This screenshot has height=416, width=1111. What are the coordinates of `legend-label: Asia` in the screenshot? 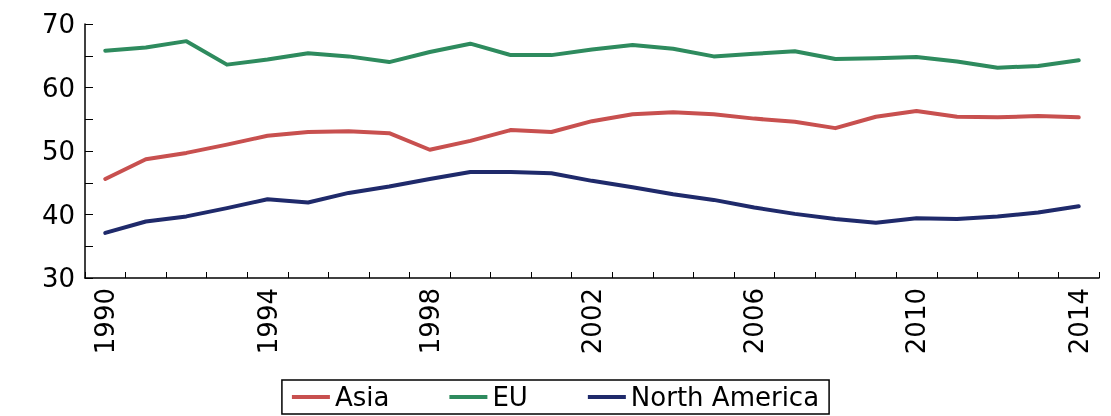 It's located at (362, 397).